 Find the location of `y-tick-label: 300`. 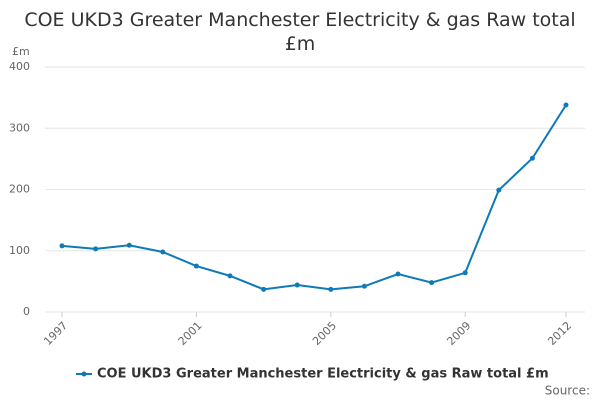

y-tick-label: 300 is located at coordinates (19, 127).